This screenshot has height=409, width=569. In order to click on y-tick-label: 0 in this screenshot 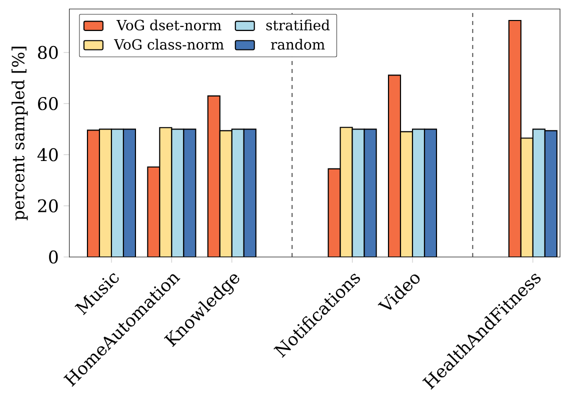, I will do `click(53, 257)`.